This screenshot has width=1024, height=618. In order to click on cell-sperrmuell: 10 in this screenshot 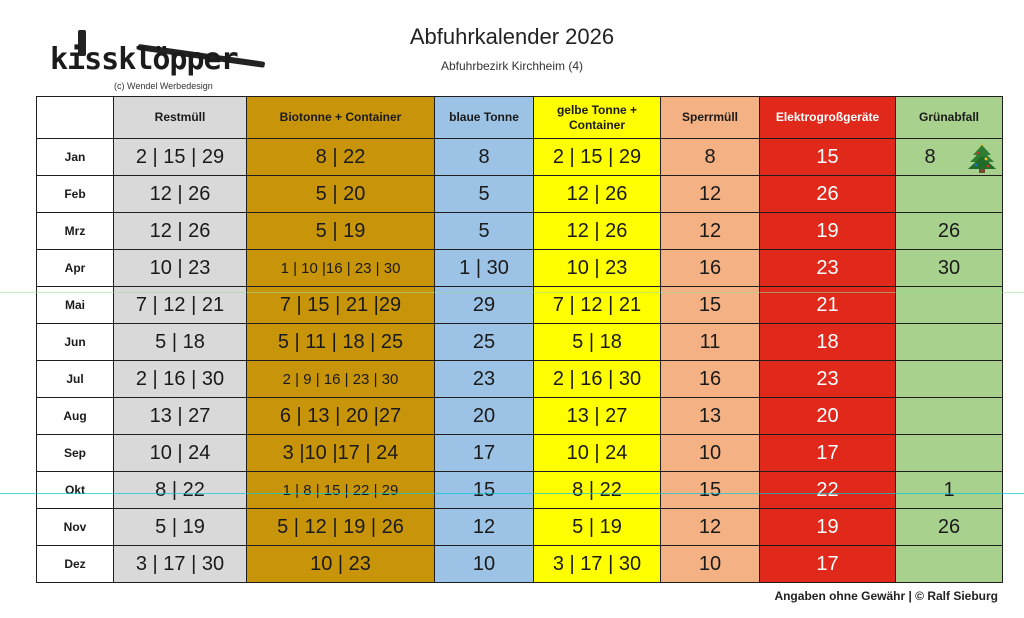, I will do `click(710, 453)`.